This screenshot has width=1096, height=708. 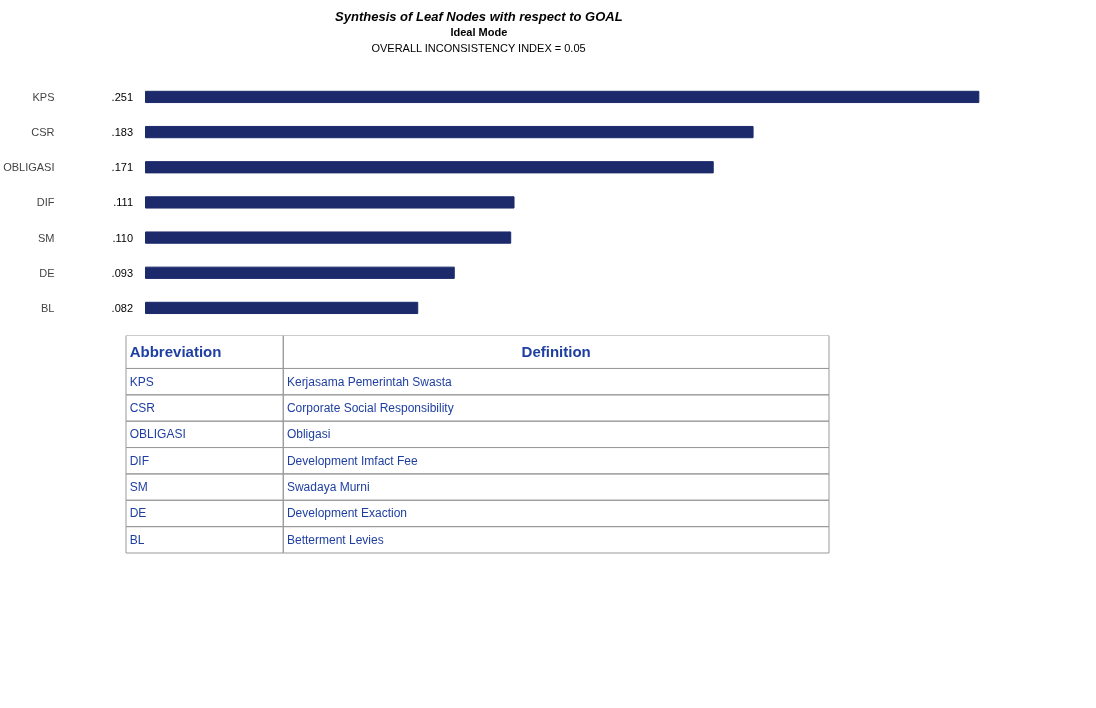 I want to click on text: DIF, so click(x=139, y=460).